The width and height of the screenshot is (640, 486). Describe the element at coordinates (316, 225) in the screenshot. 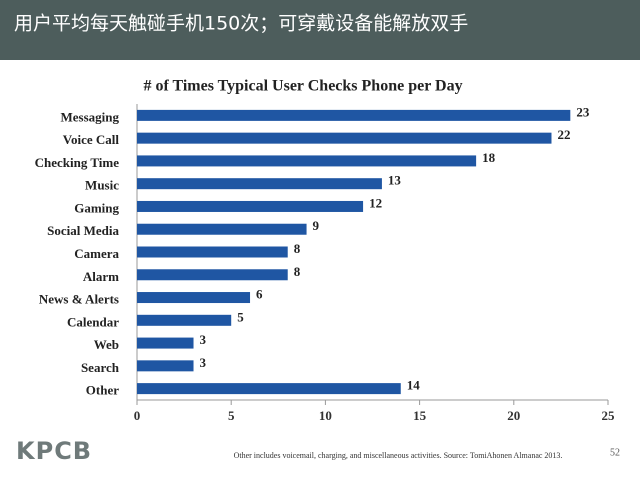

I see `value-label: 9` at that location.